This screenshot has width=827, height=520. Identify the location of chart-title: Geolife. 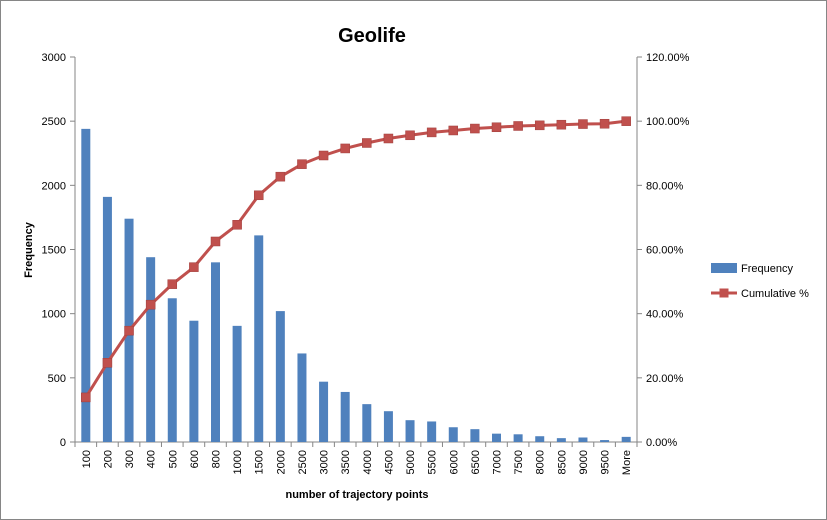
(372, 36).